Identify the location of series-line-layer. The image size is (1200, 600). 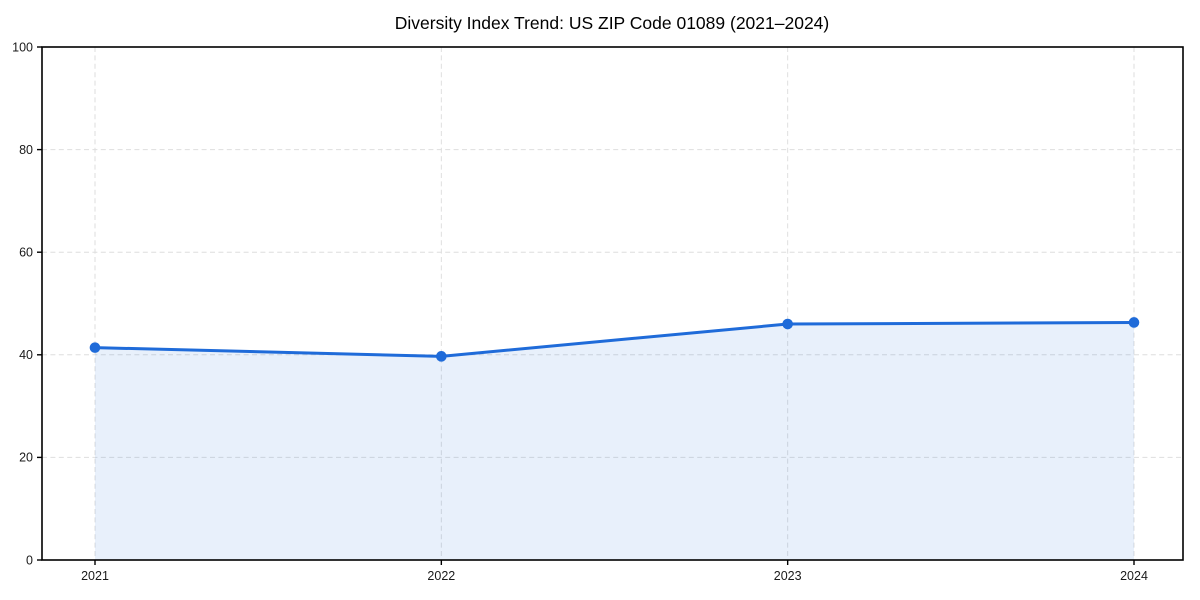
(614, 339).